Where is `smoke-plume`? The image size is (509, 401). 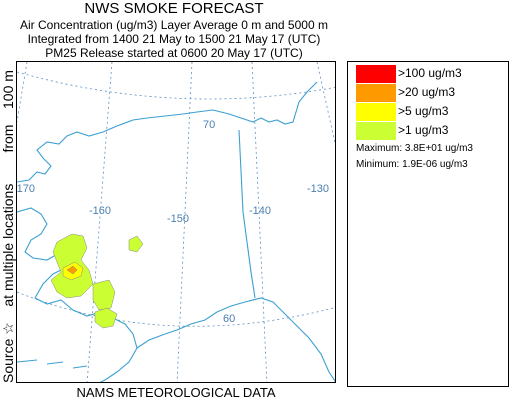 smoke-plume is located at coordinates (97, 281).